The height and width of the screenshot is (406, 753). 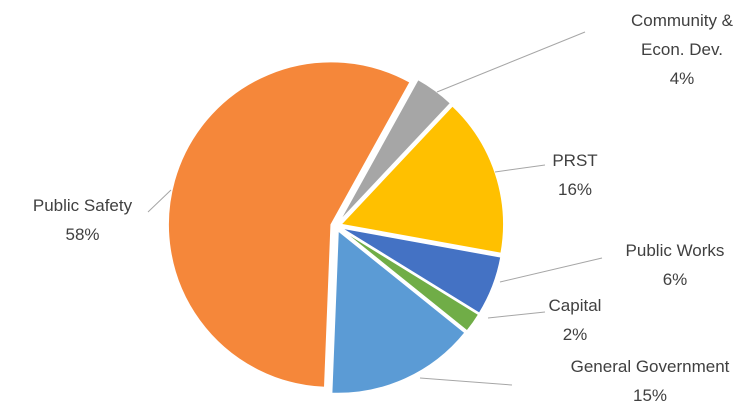 What do you see at coordinates (682, 35) in the screenshot?
I see `category-label: Community & Econ. Dev.` at bounding box center [682, 35].